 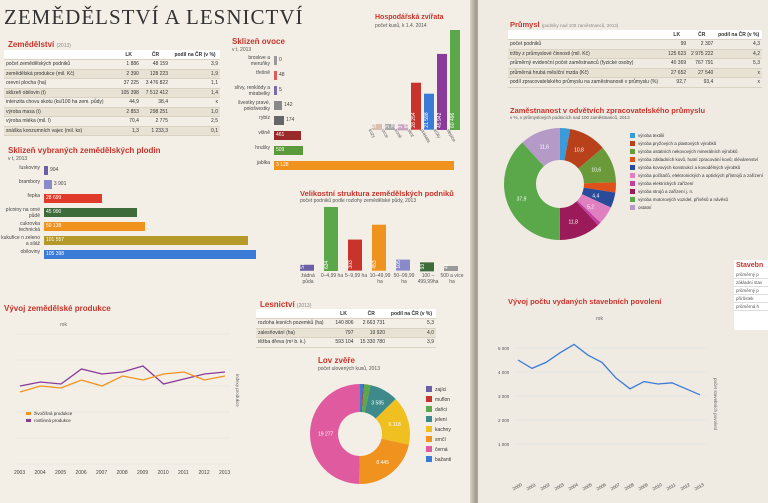 I want to click on table-cell: 1,9, so click(x=195, y=74).